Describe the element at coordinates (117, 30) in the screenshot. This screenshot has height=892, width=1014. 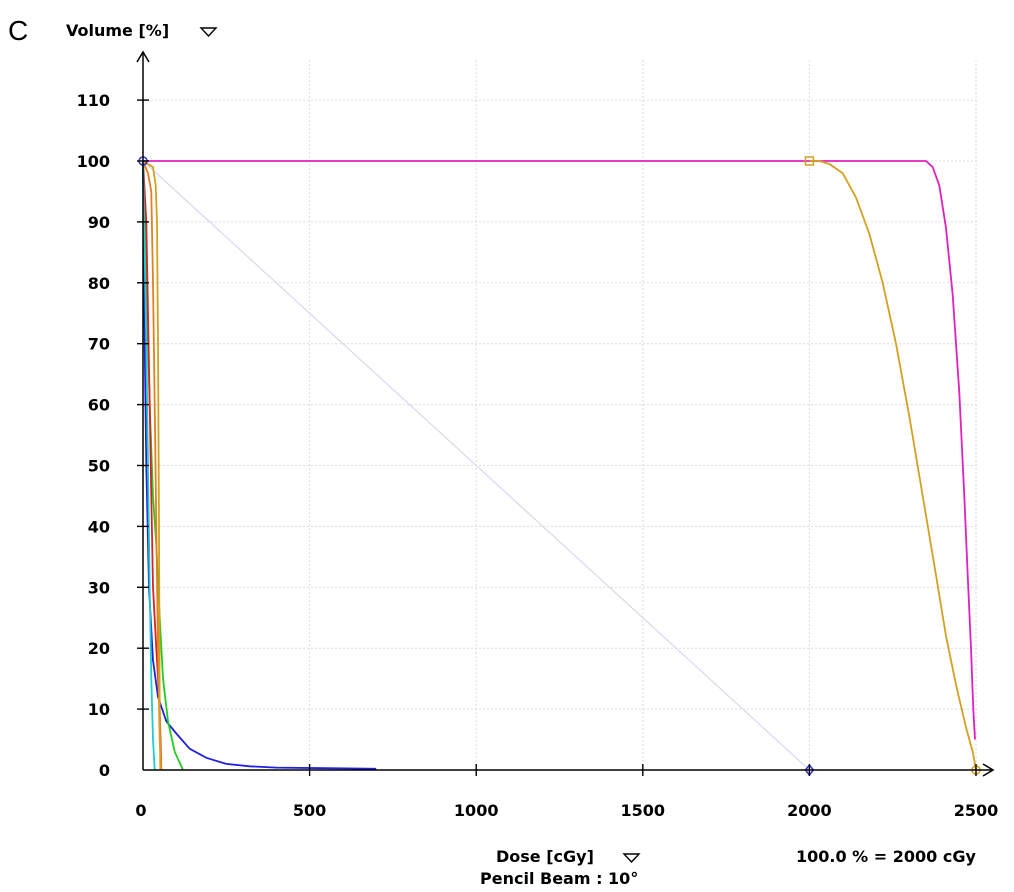
I see `y-axis-title: Volume [%]` at that location.